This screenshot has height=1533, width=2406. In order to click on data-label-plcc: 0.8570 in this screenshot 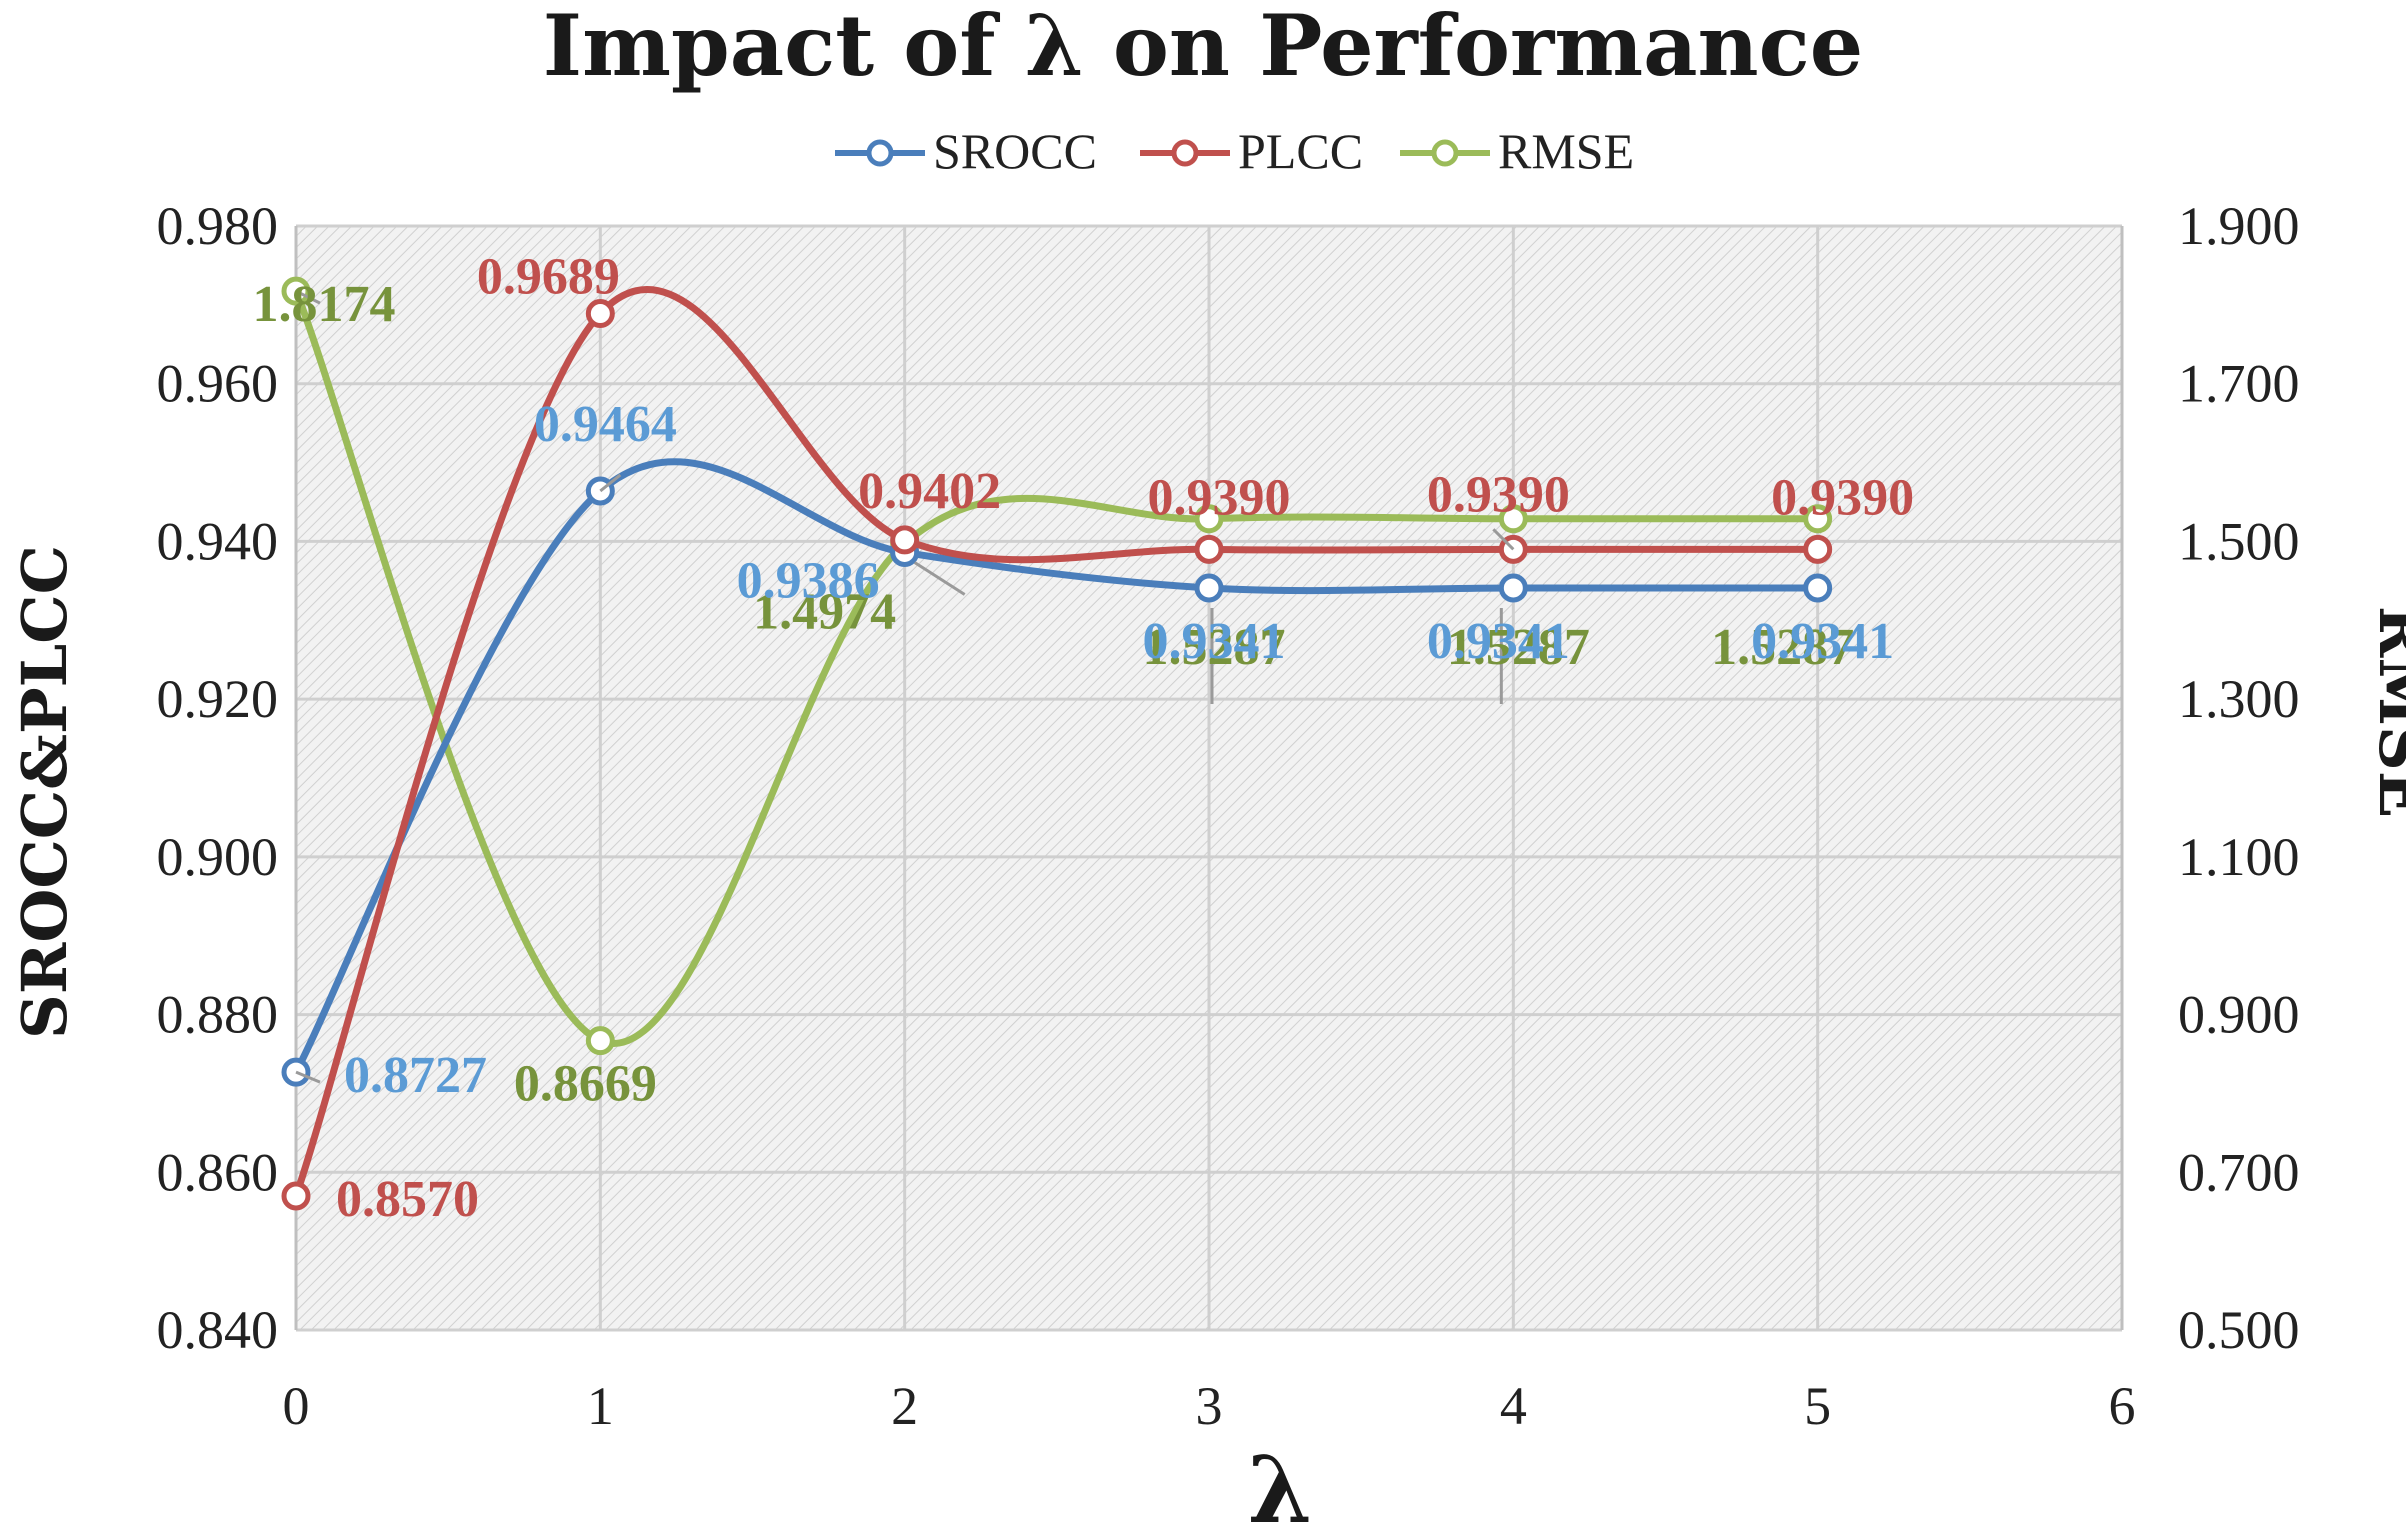, I will do `click(407, 1199)`.